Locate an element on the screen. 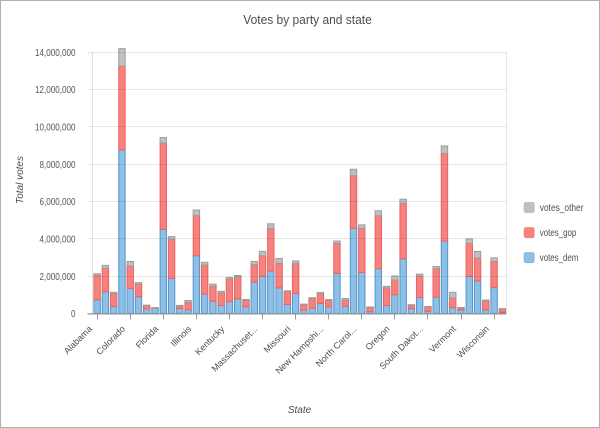 This screenshot has height=428, width=600. svg-text: Votes by party and state is located at coordinates (307, 19).